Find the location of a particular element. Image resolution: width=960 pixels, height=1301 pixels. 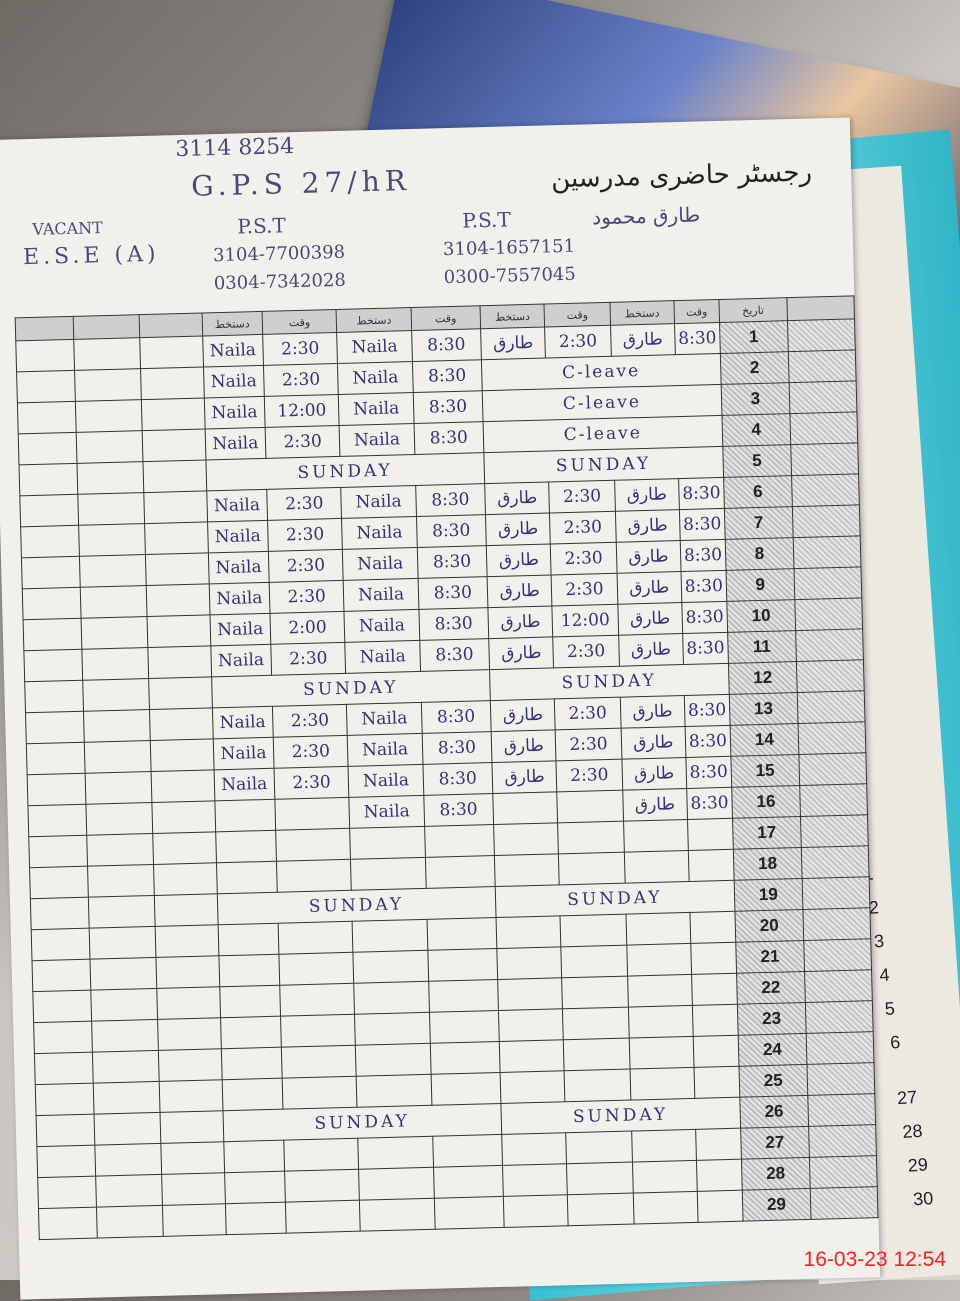

teacher1-phone1: 3104-7700398 is located at coordinates (279, 254).